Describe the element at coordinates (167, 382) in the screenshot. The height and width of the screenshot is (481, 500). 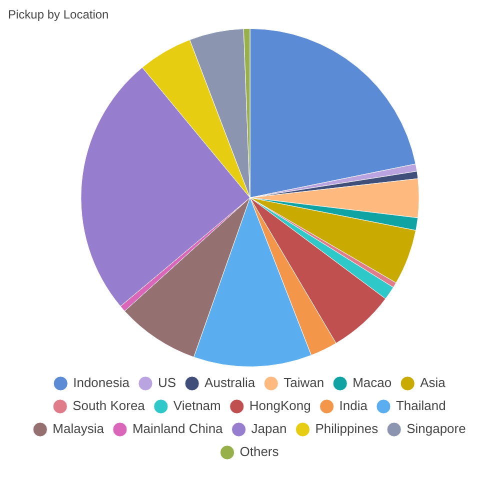
I see `legend-label: US` at that location.